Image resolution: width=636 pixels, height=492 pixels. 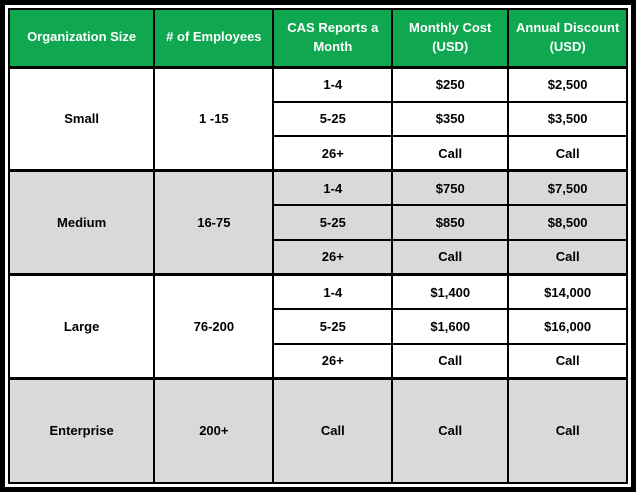 What do you see at coordinates (450, 119) in the screenshot?
I see `monthly-cost-cell: $350` at bounding box center [450, 119].